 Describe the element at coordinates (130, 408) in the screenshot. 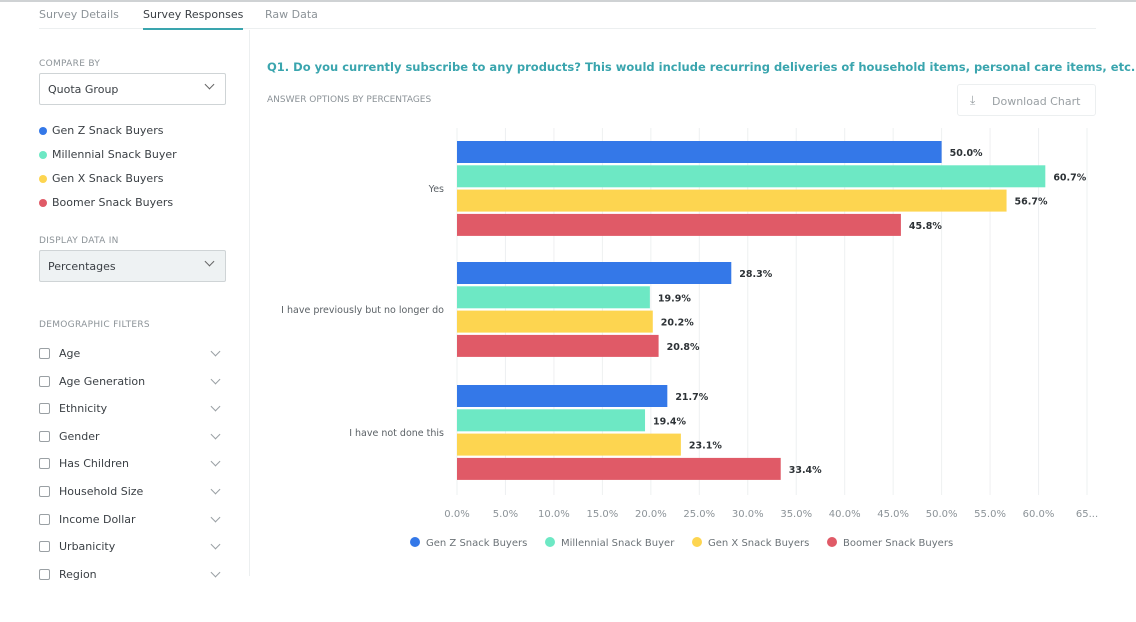

I see `filter-ethnicity: Ethnicity` at that location.